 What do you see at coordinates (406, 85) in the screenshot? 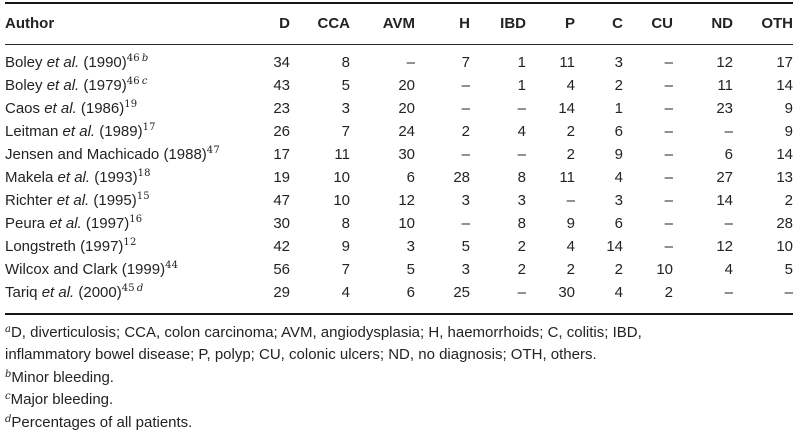
I see `value-cell: 20` at bounding box center [406, 85].